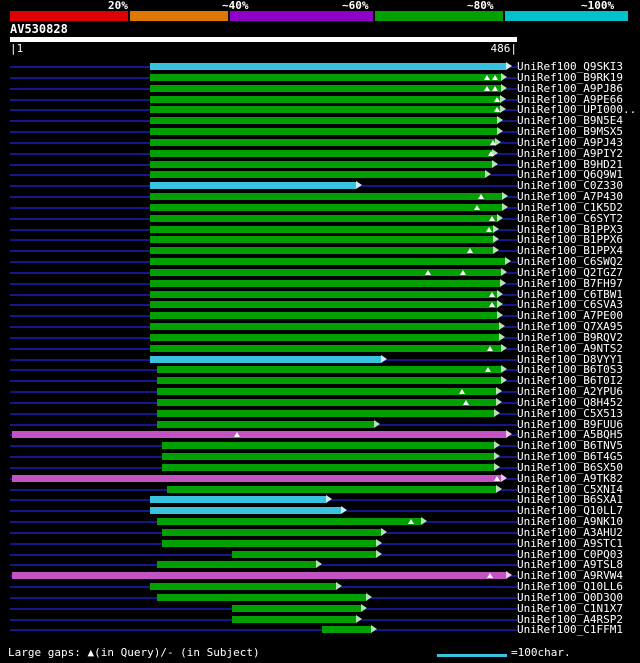 This screenshot has width=640, height=663. What do you see at coordinates (570, 543) in the screenshot?
I see `hit-label: UniRef100_A9STC1` at bounding box center [570, 543].